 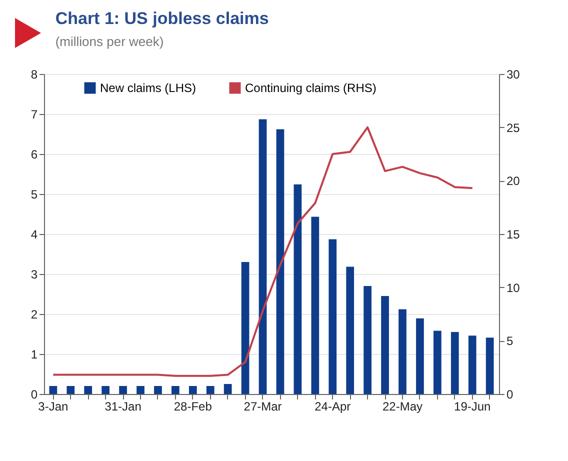 I want to click on y2-tick-label: 20, so click(x=513, y=181).